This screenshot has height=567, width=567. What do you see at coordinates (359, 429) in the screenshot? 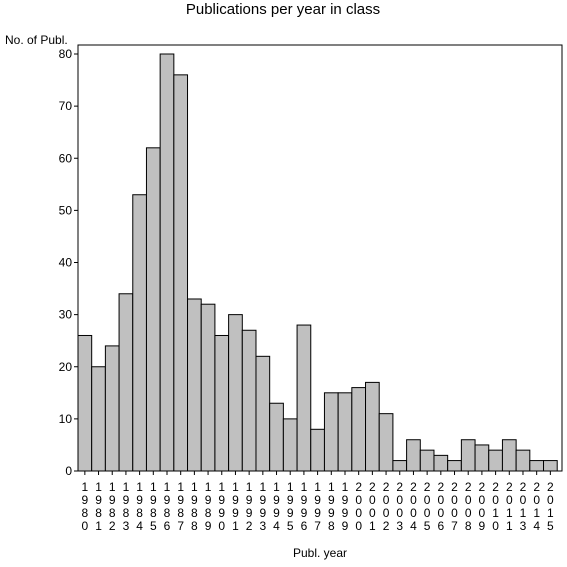
I see `bar-2000` at bounding box center [359, 429].